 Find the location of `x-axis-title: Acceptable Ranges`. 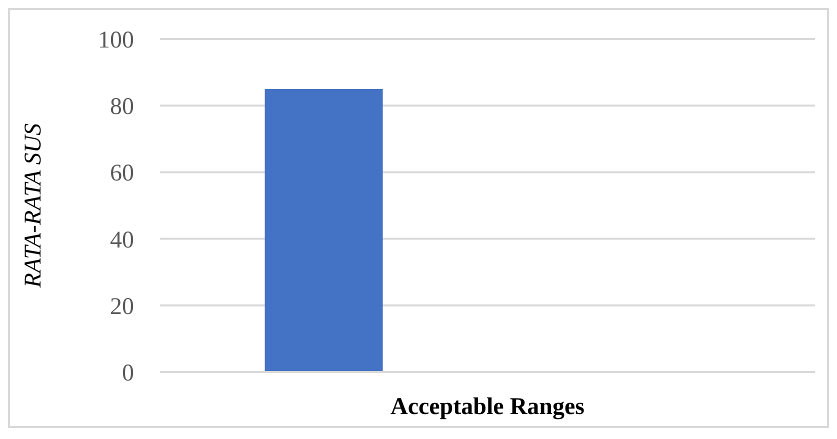

x-axis-title: Acceptable Ranges is located at coordinates (487, 407).